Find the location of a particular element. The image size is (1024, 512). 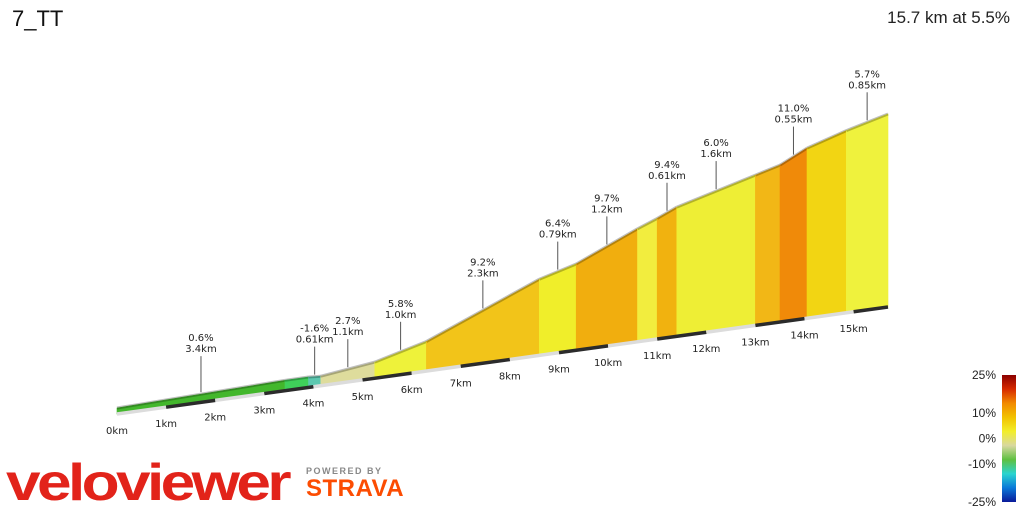

segment-length-label: 1.6km is located at coordinates (715, 154).